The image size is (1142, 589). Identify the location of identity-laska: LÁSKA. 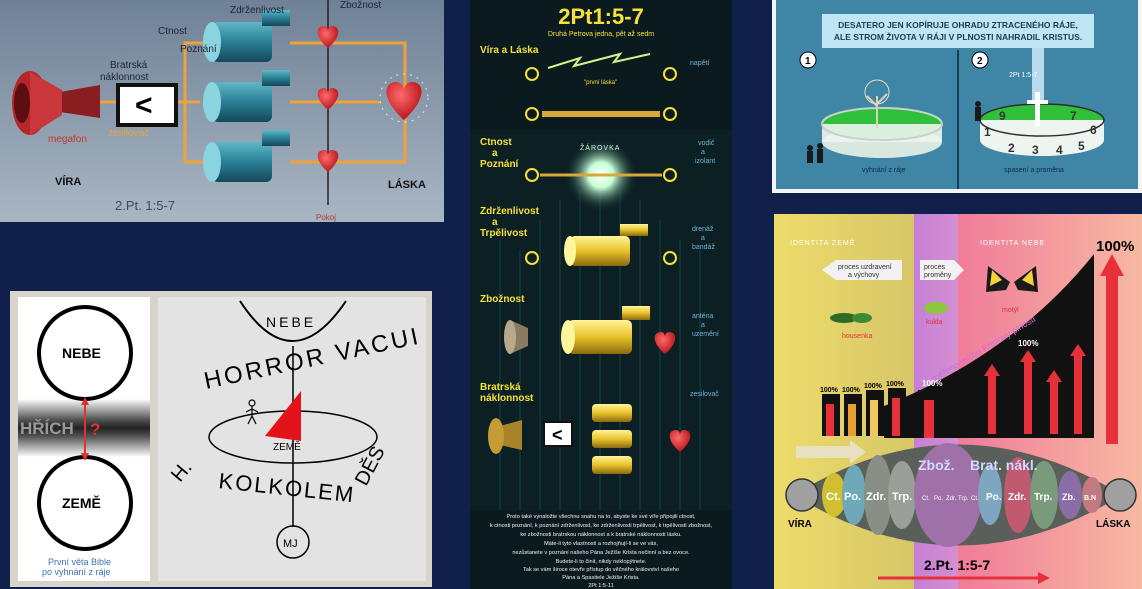
(1113, 523).